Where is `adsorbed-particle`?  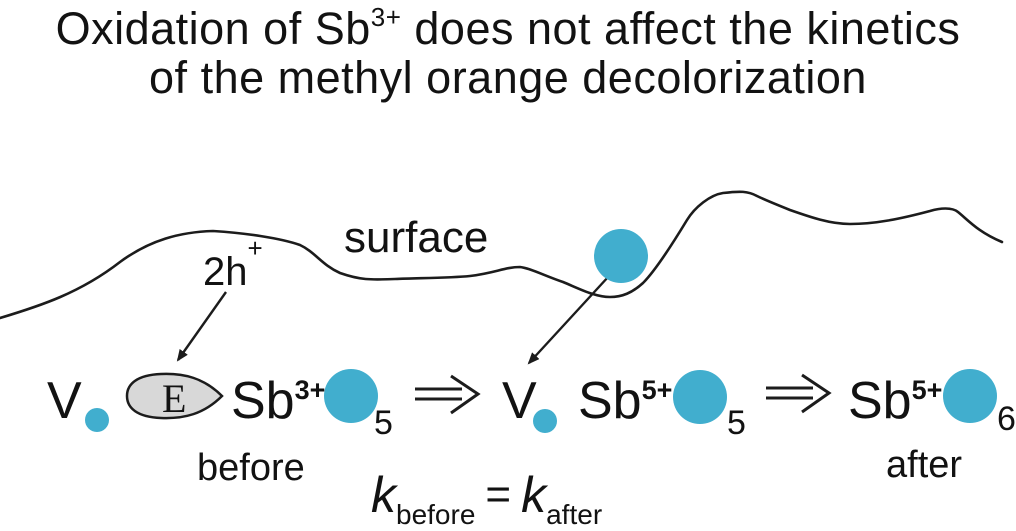 adsorbed-particle is located at coordinates (621, 256).